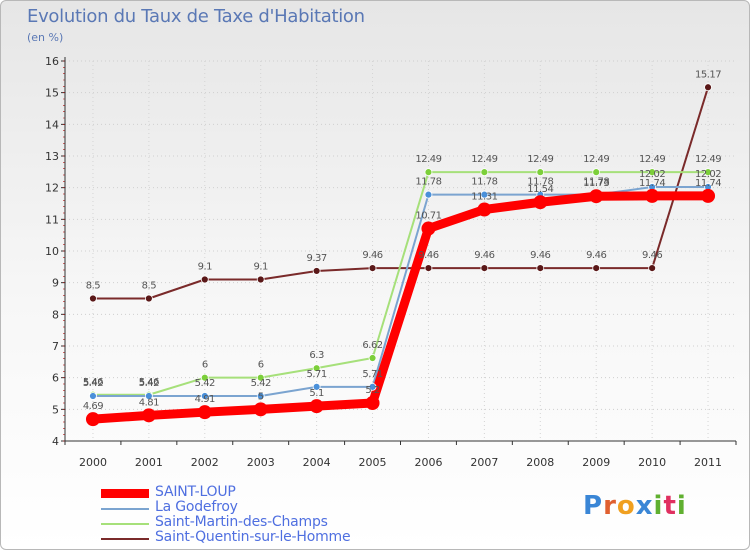 The image size is (750, 550). What do you see at coordinates (652, 462) in the screenshot?
I see `x-tick-label: 2010` at bounding box center [652, 462].